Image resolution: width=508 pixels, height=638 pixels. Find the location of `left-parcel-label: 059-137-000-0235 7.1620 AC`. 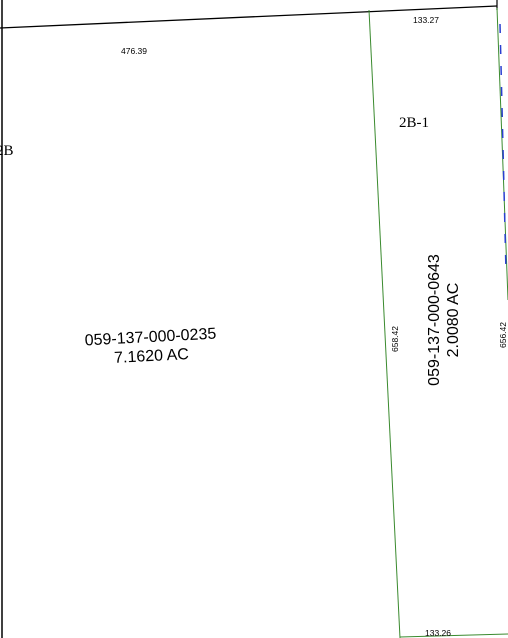

left-parcel-label: 059-137-000-0235 7.1620 AC is located at coordinates (150, 346).